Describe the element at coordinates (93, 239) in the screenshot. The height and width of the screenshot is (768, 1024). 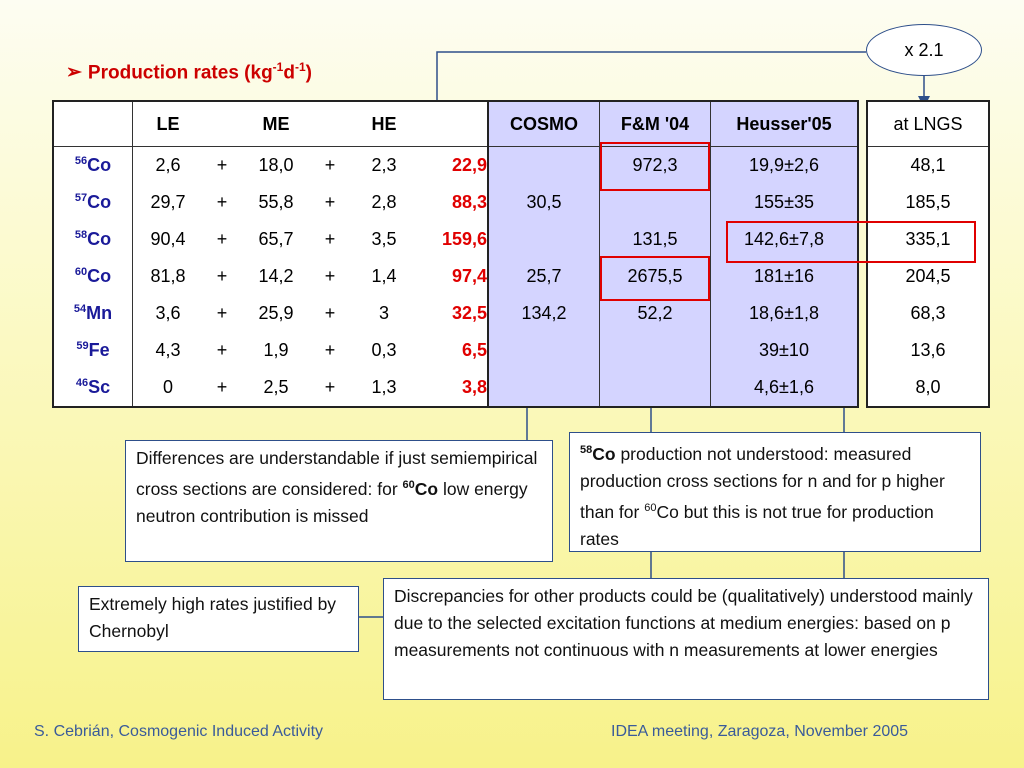
I see `nuclide-label: 58Co` at that location.